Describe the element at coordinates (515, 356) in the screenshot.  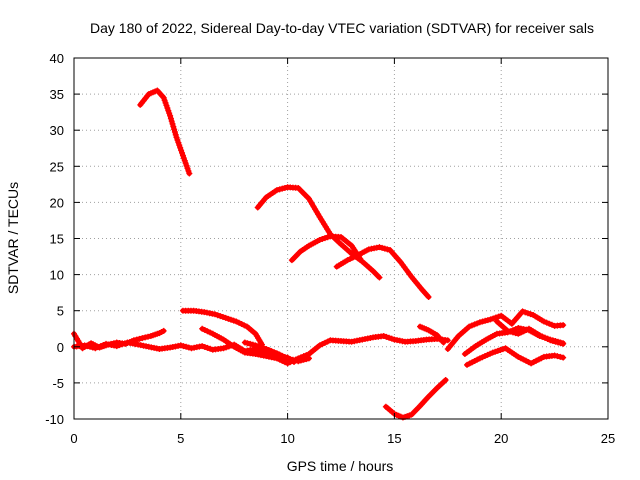
I see `series-arc-late-c` at that location.